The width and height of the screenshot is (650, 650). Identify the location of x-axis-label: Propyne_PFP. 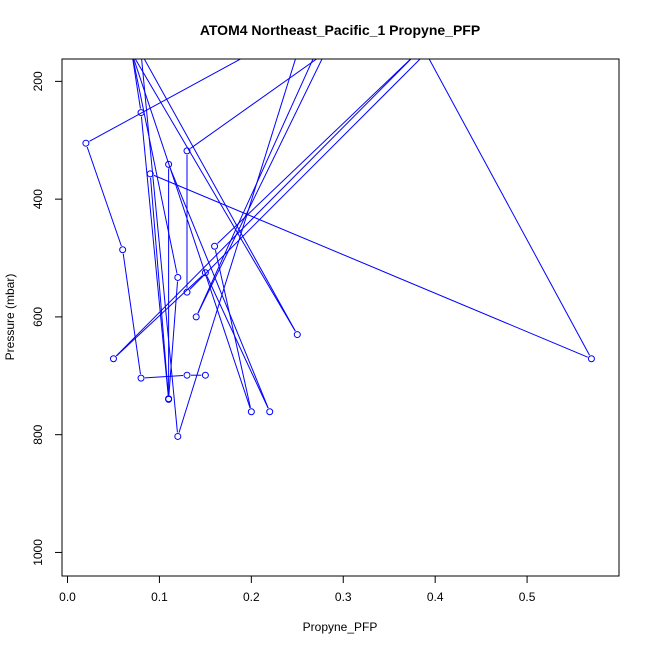
(340, 627).